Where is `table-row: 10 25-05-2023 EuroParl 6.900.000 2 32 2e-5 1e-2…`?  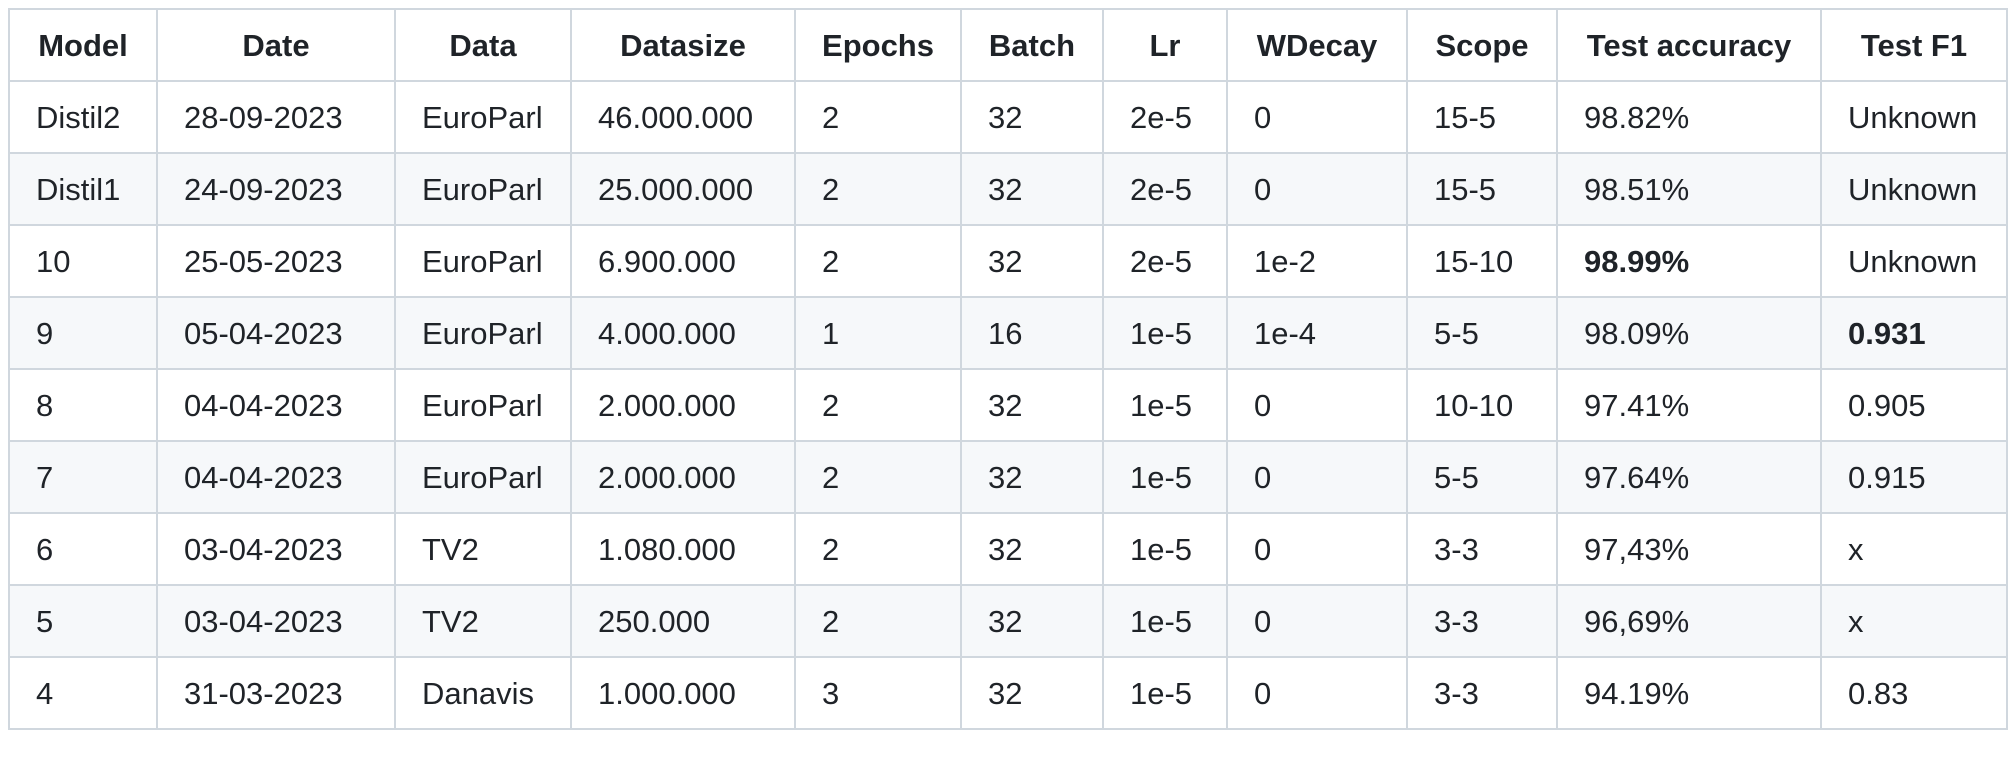
table-row: 10 25-05-2023 EuroParl 6.900.000 2 32 2e-5 1e-2… is located at coordinates (1008, 261).